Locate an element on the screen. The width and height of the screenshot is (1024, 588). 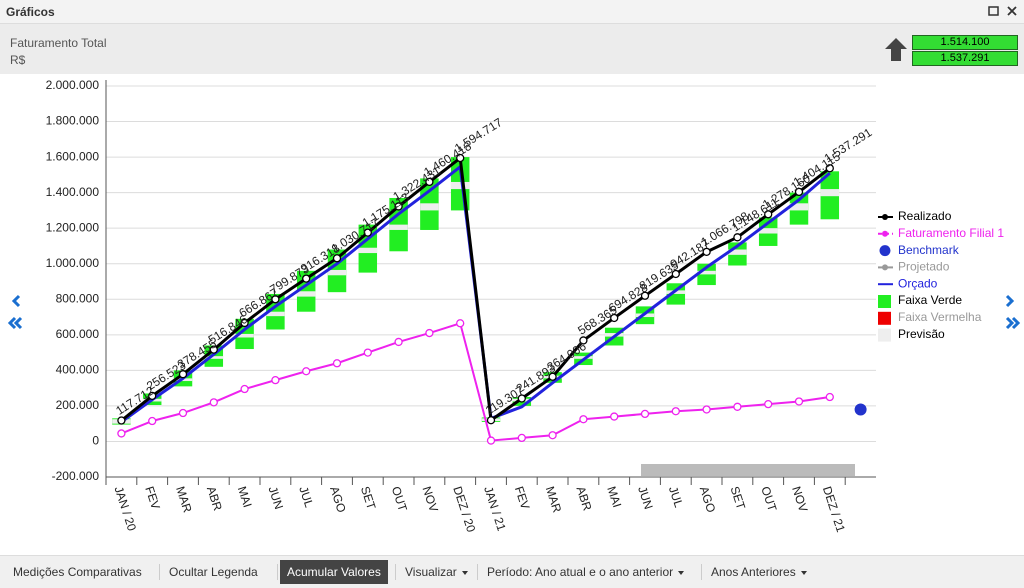
button-label: Medições Comparativas is located at coordinates (77, 572).